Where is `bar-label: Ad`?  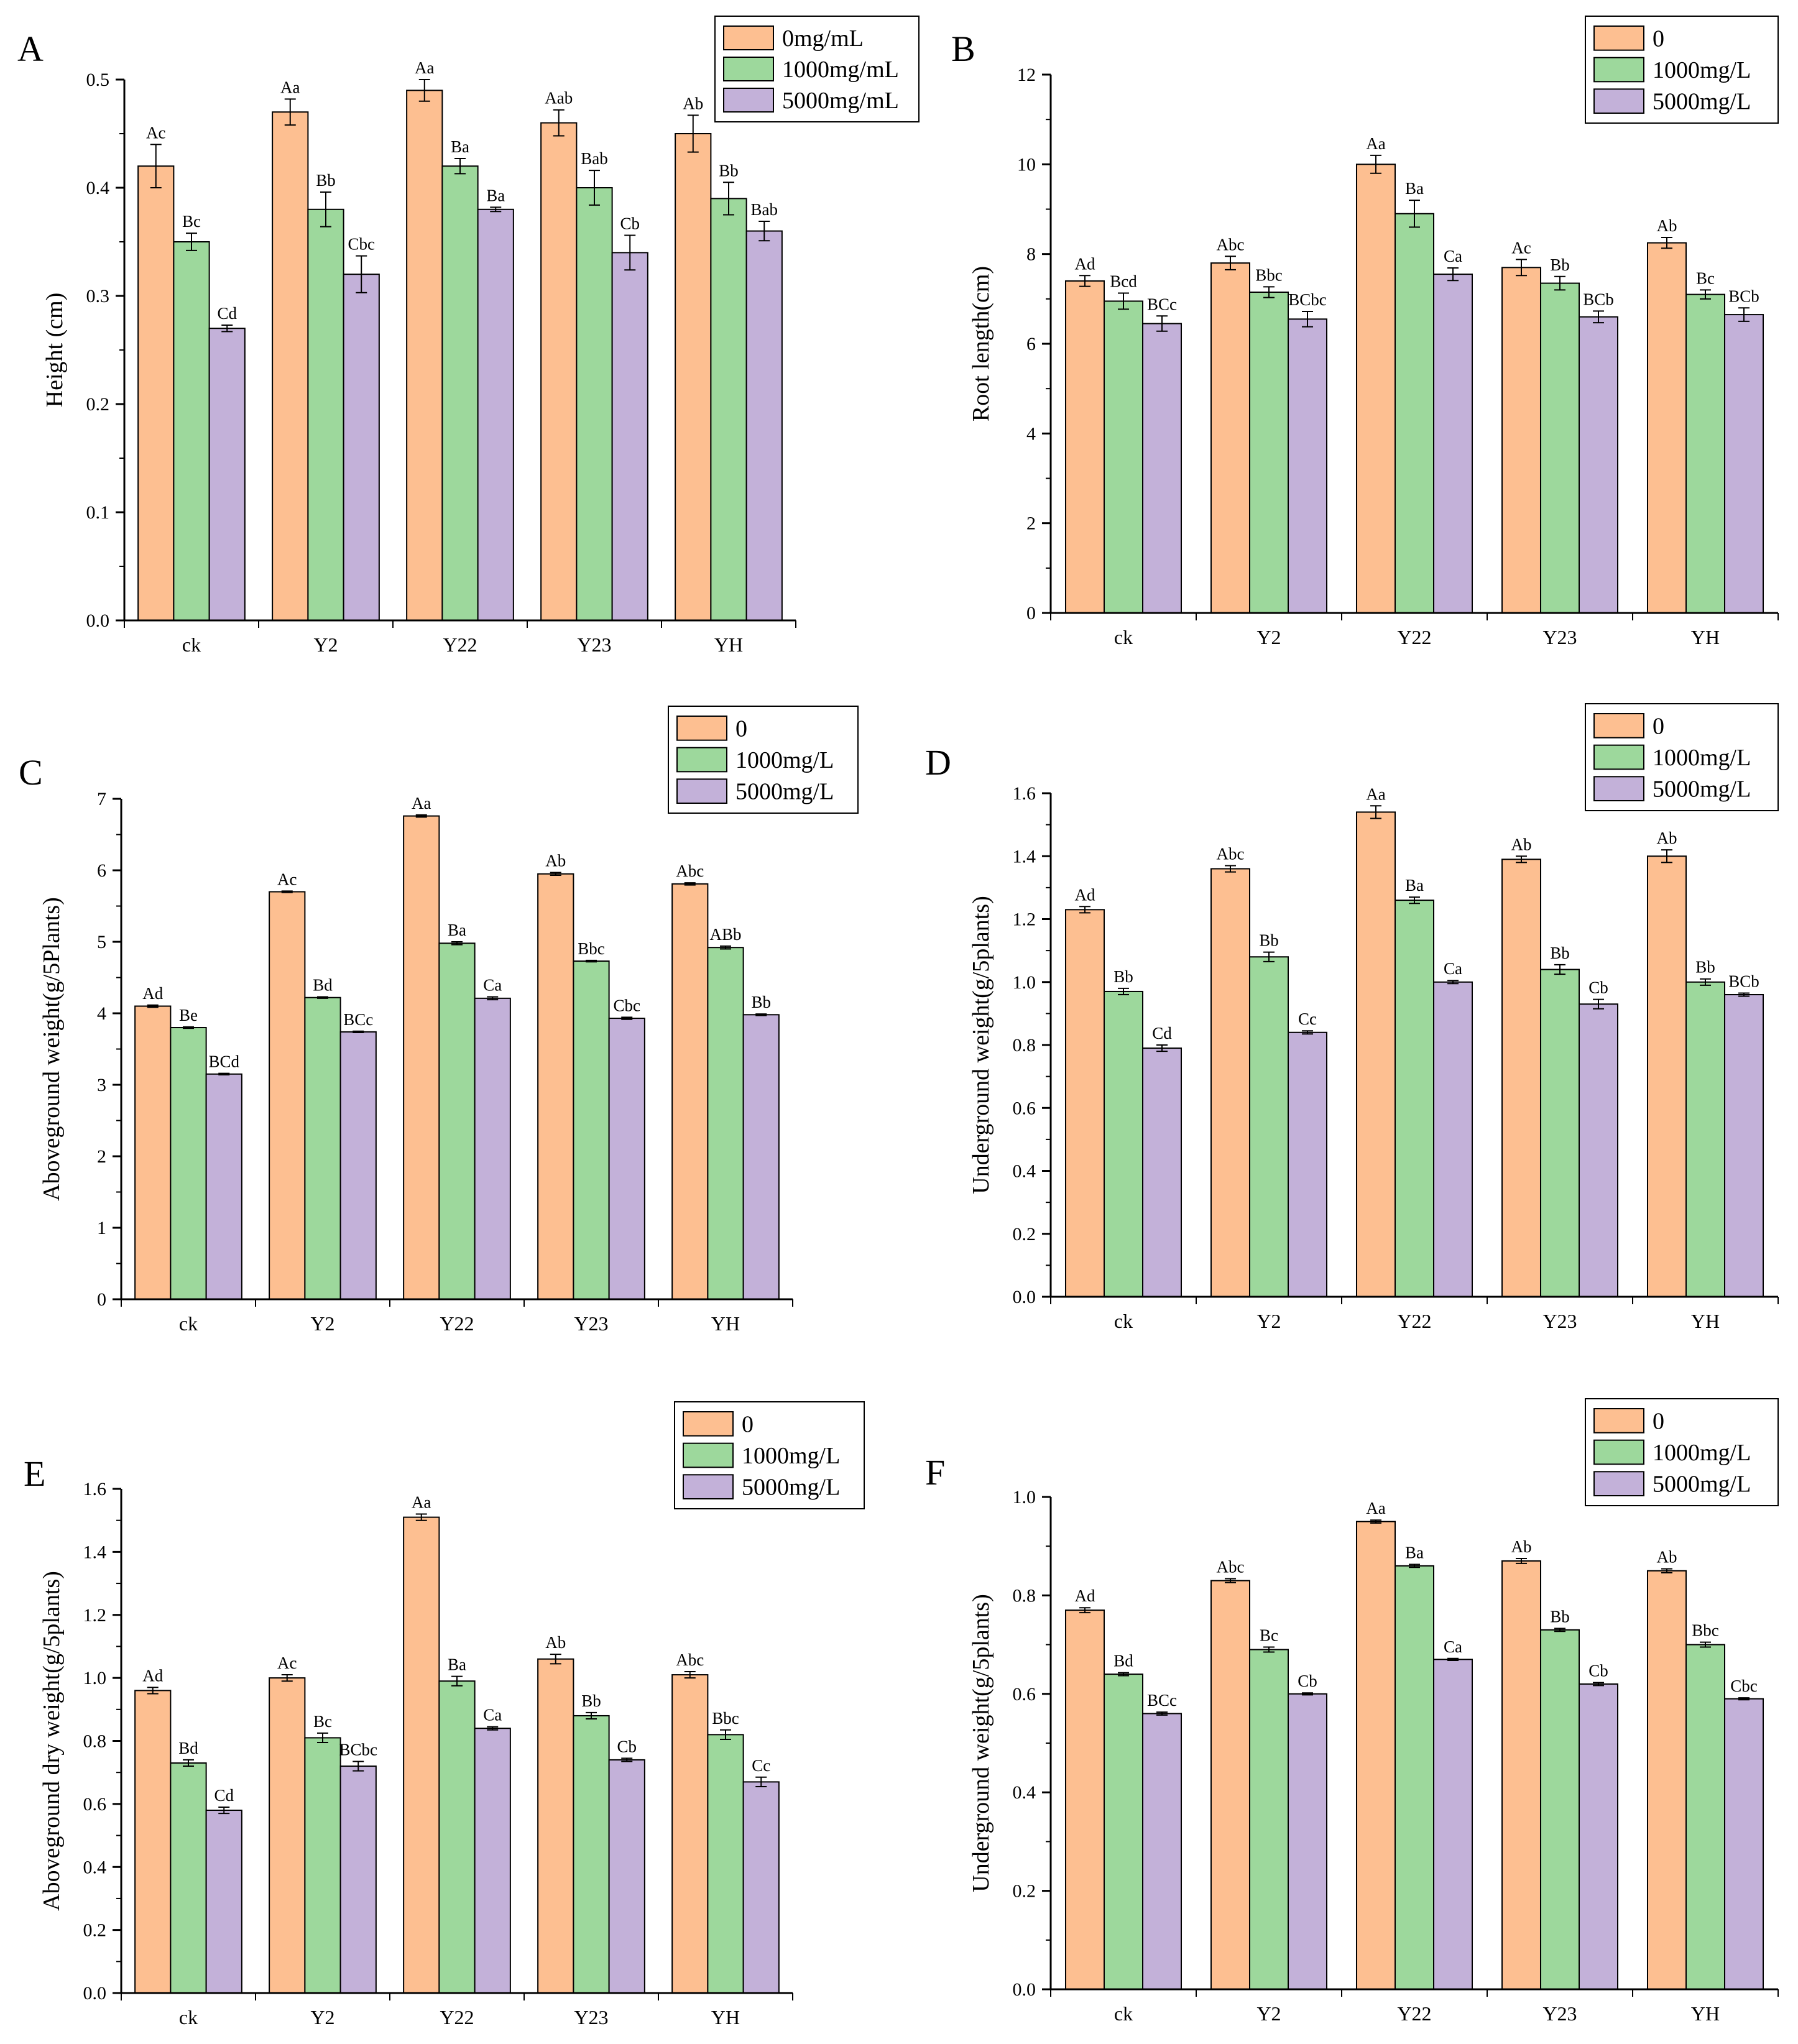
bar-label: Ad is located at coordinates (152, 993).